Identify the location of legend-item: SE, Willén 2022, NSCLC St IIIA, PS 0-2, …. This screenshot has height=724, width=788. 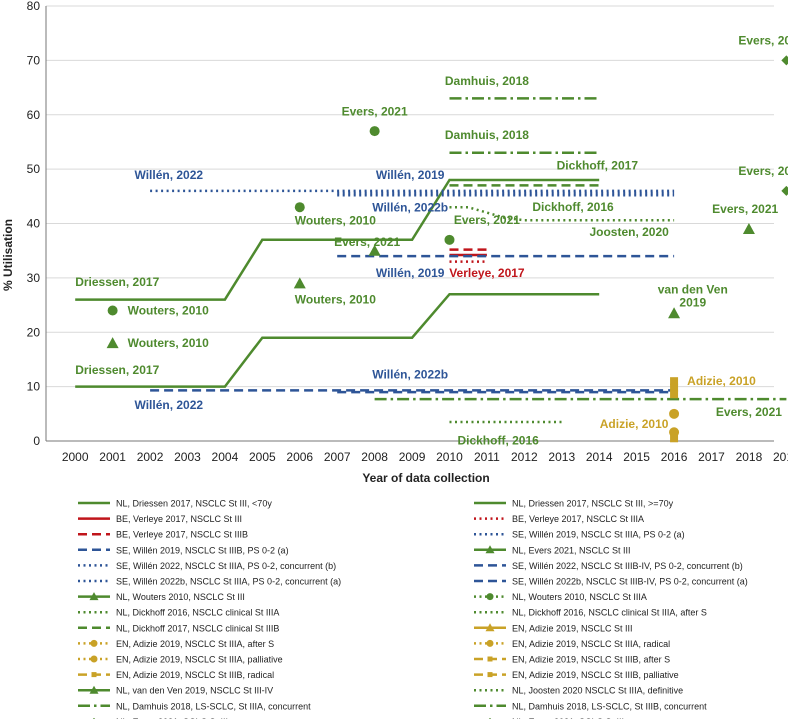
(207, 566).